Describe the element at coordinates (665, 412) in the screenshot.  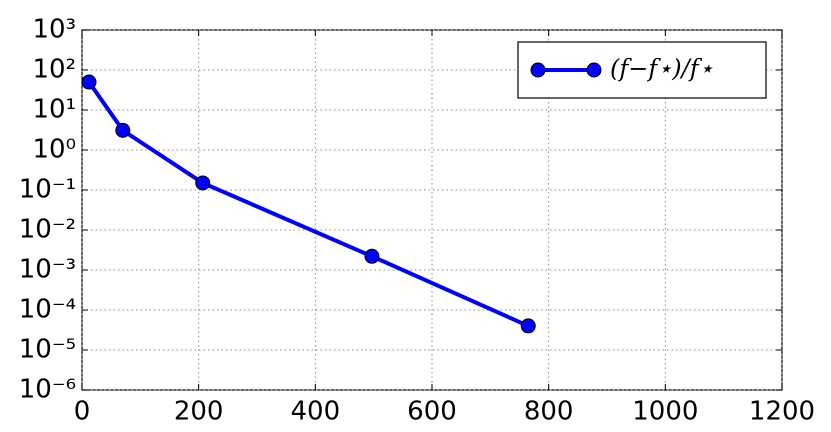
I see `x-tick-label: 1000` at that location.